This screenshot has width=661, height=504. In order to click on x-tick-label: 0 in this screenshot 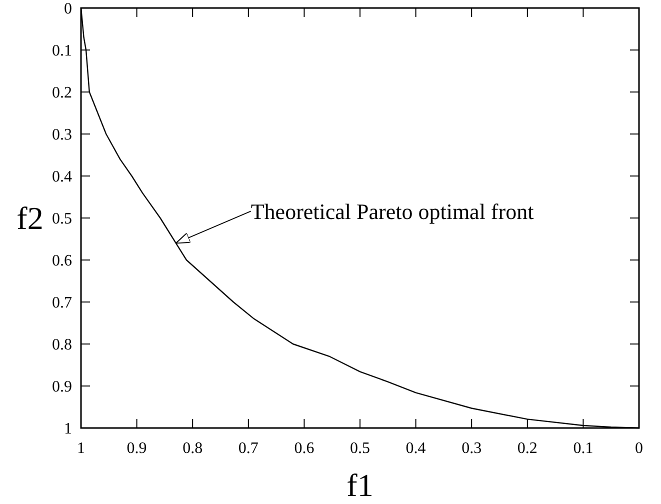, I will do `click(639, 448)`.